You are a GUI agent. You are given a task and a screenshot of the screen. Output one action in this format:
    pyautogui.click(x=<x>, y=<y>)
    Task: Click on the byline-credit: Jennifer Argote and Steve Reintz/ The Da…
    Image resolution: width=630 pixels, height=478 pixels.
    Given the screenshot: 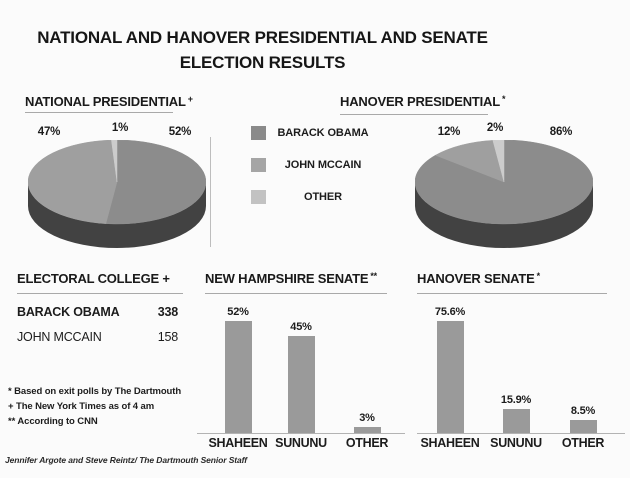 What is the action you would take?
    pyautogui.click(x=126, y=460)
    